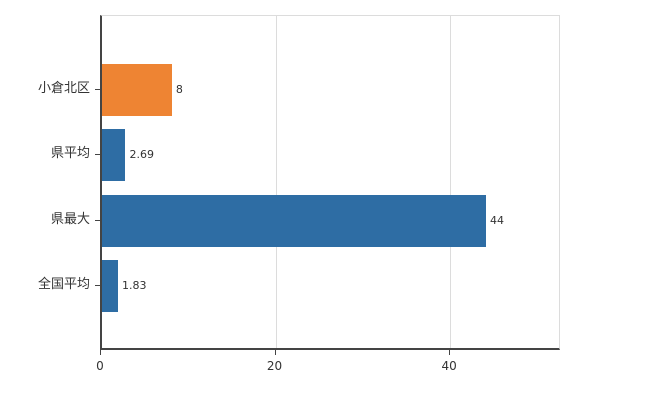 Image resolution: width=650 pixels, height=400 pixels. I want to click on value-label: 44, so click(497, 220).